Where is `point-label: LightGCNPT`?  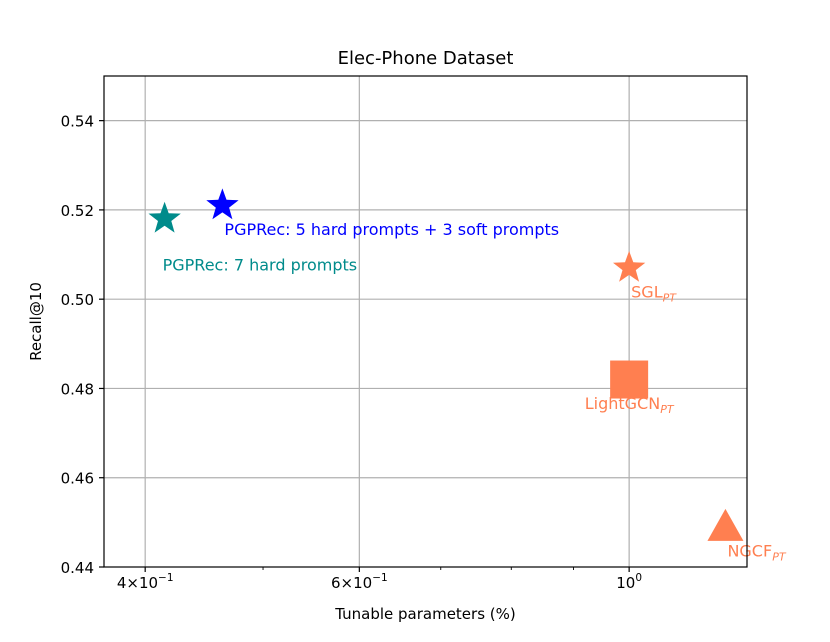
point-label: LightGCNPT is located at coordinates (630, 405).